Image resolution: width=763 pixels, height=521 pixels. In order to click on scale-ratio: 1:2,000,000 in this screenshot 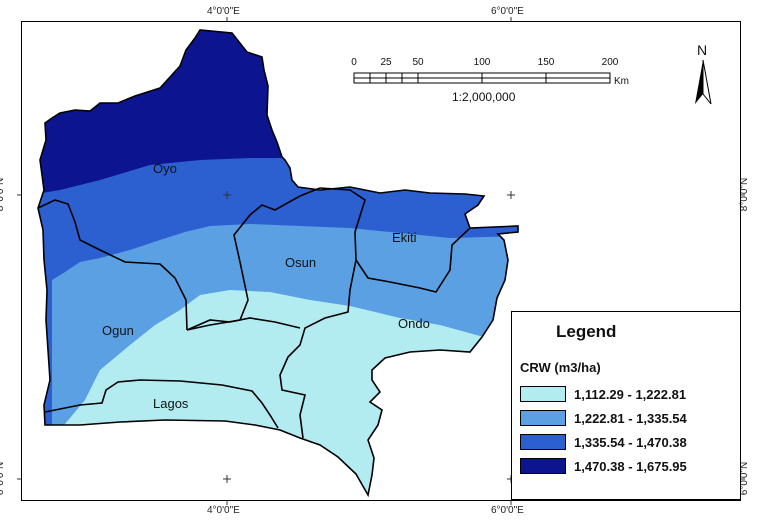, I will do `click(484, 97)`.